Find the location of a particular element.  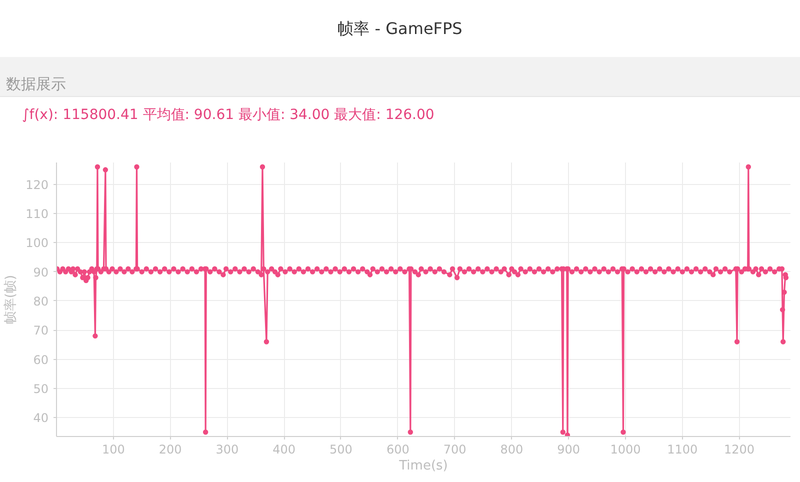

y-tick-label: 90 is located at coordinates (41, 272).